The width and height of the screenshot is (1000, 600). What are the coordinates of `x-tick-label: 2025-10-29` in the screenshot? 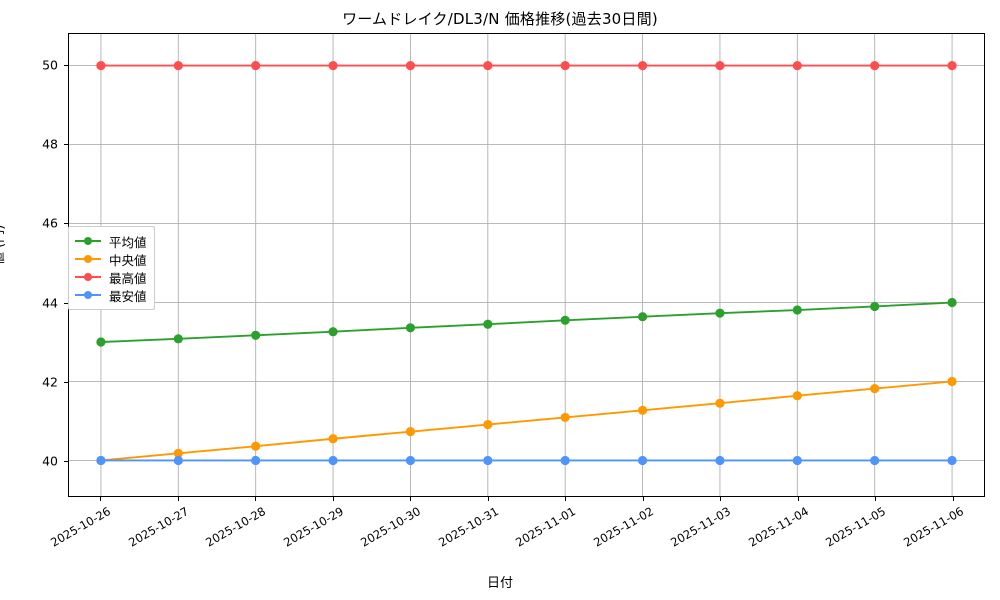 It's located at (313, 527).